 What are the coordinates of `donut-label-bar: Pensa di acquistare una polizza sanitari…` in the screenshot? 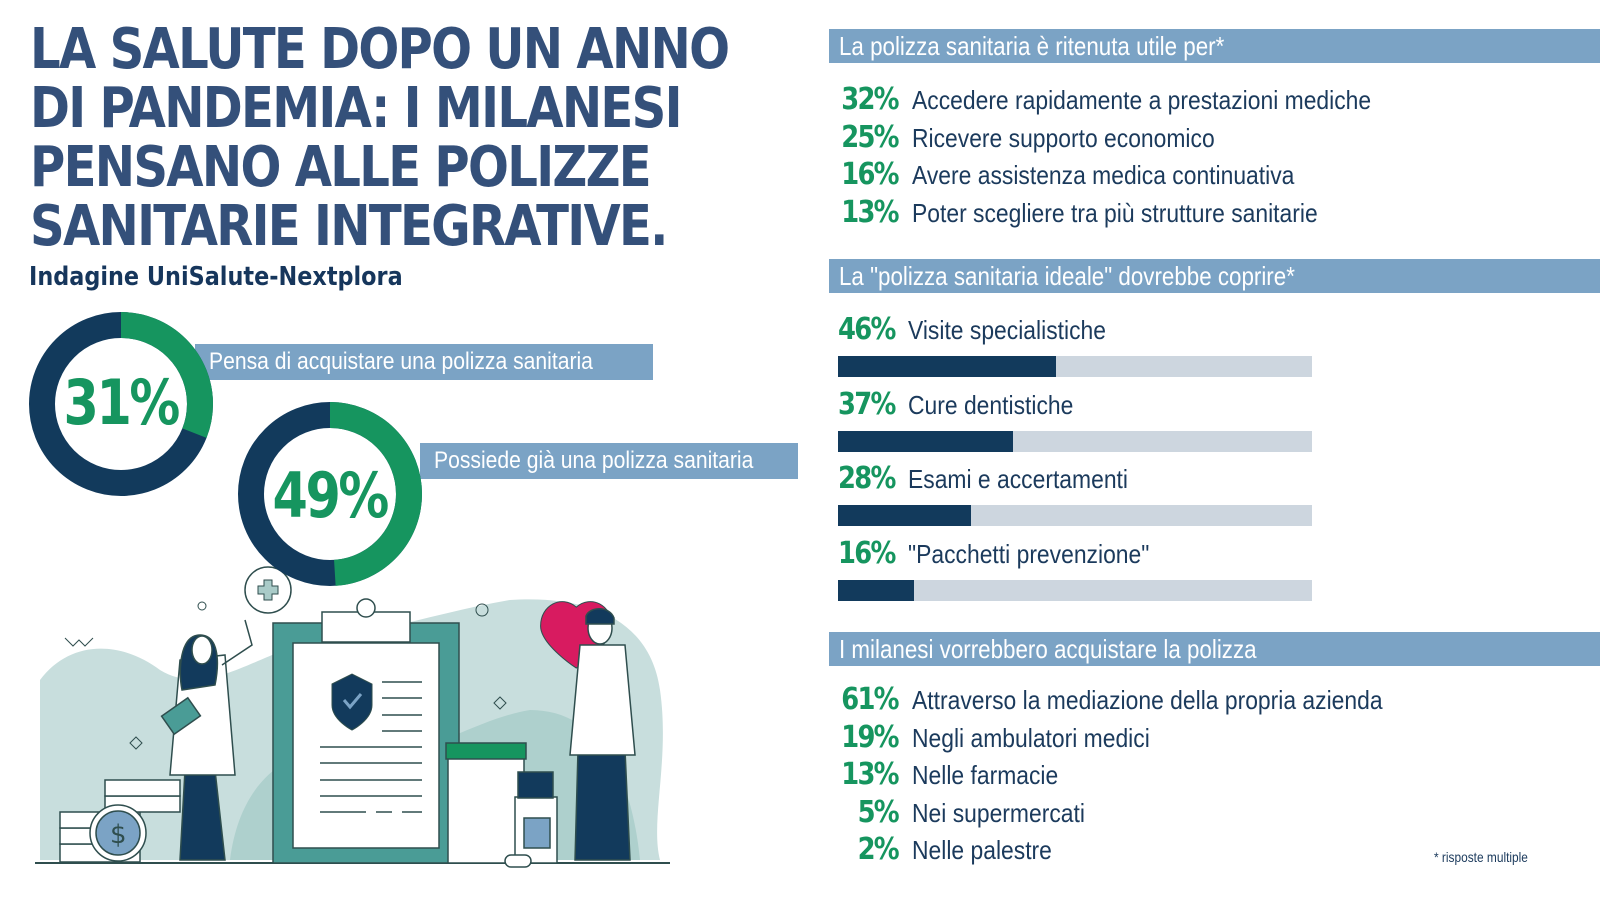 It's located at (424, 362).